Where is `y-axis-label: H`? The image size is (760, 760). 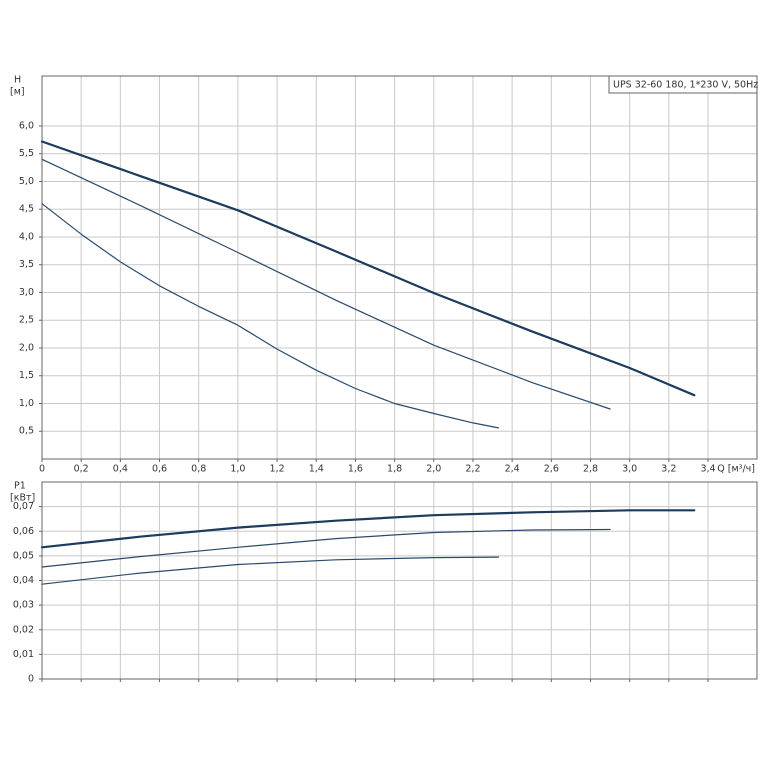 y-axis-label: H is located at coordinates (17, 80).